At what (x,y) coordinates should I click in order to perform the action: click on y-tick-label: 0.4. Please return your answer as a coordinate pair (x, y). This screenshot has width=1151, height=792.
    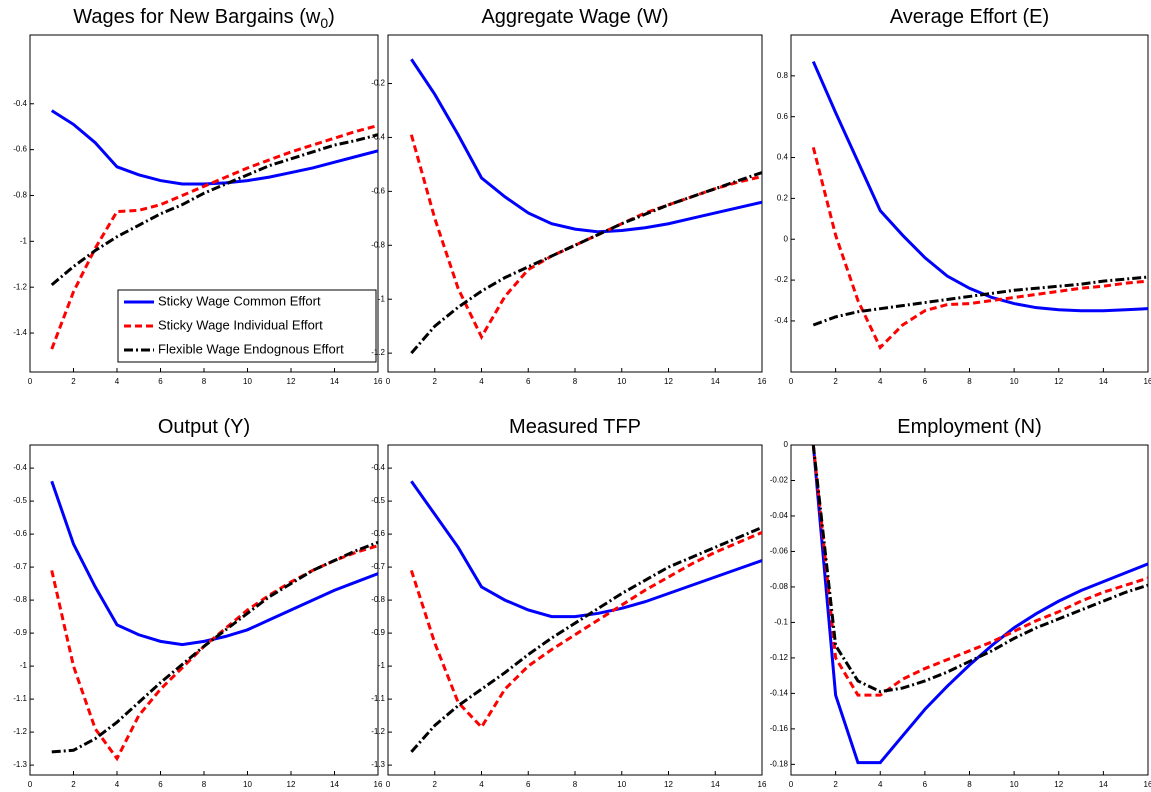
    Looking at the image, I should click on (783, 157).